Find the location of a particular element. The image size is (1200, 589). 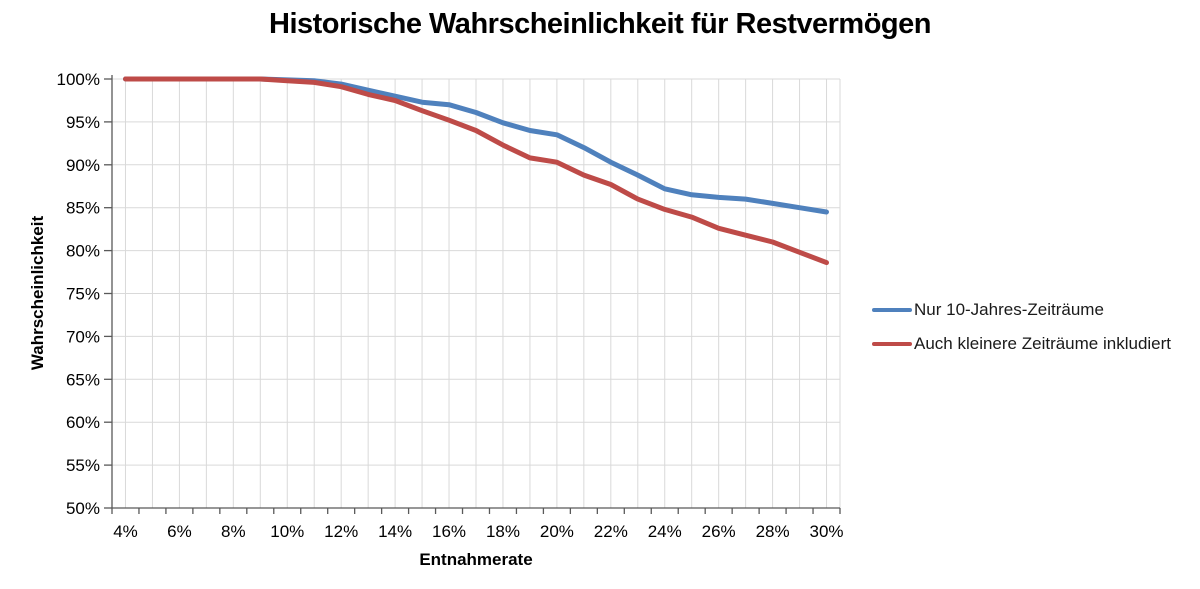

y-tick-label: 100% is located at coordinates (78, 79).